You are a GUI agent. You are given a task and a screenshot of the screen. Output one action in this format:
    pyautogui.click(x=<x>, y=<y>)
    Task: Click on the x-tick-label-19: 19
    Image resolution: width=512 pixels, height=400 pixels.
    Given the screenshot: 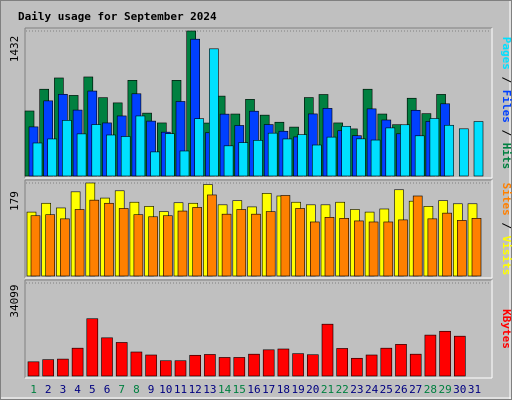 What is the action you would take?
    pyautogui.click(x=297, y=389)
    